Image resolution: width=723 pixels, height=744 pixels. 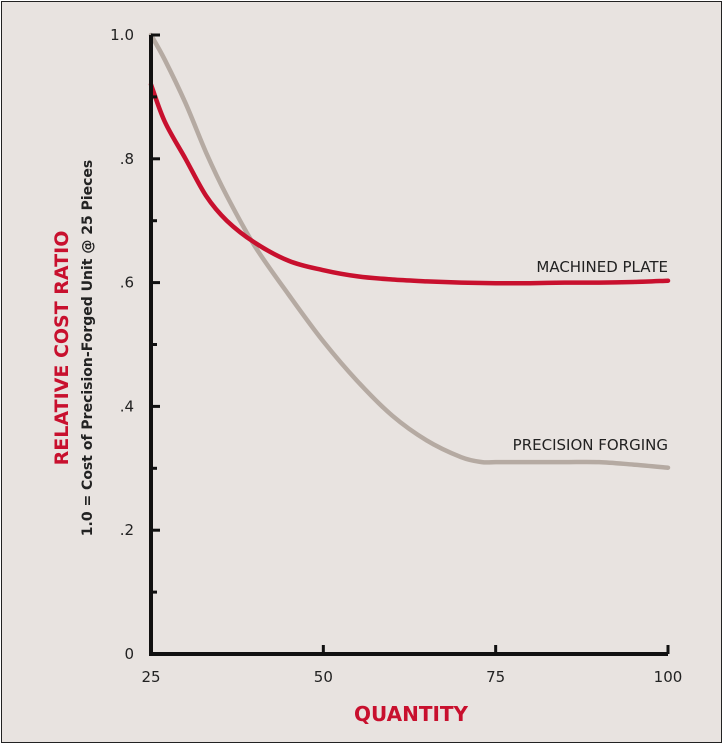 I want to click on x-tick-label: 25, so click(x=150, y=677).